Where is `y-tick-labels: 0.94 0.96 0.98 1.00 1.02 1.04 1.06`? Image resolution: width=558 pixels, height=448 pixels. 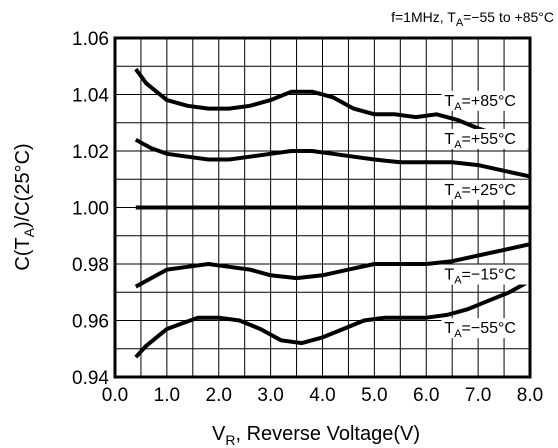
y-tick-labels: 0.94 0.96 0.98 1.00 1.02 1.04 1.06 is located at coordinates (90, 209).